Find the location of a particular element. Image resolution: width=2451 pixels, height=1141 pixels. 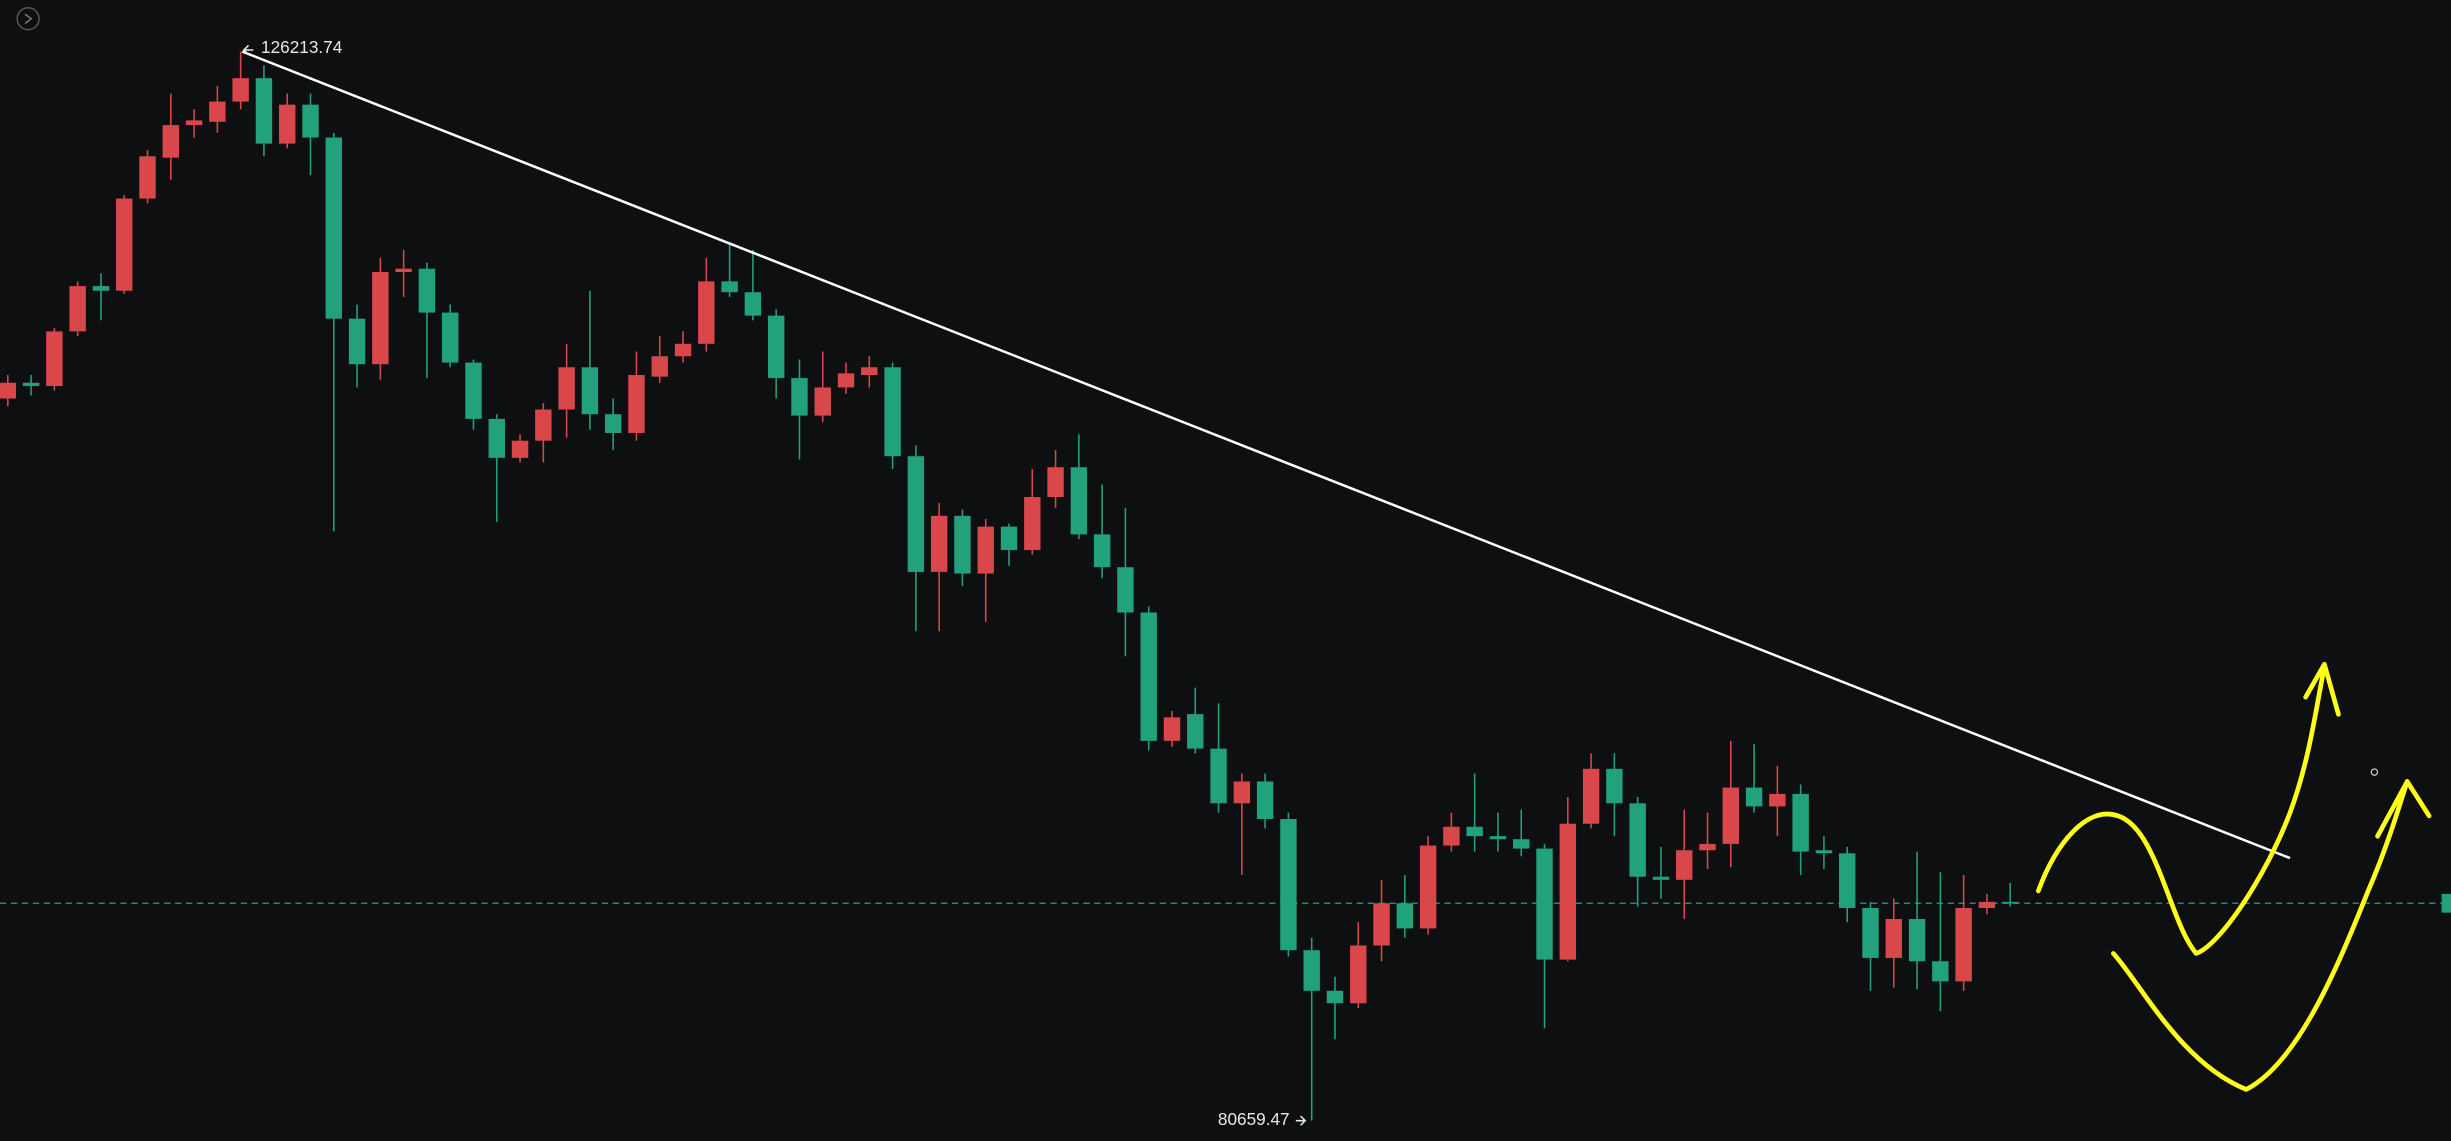

arrow-path is located at coordinates (2181, 810).